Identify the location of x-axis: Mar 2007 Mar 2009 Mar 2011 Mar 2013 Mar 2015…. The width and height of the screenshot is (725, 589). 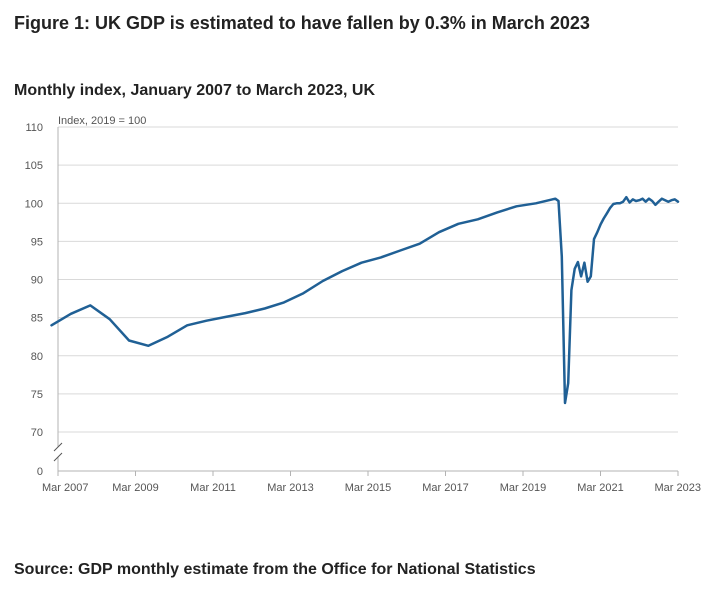
(371, 482).